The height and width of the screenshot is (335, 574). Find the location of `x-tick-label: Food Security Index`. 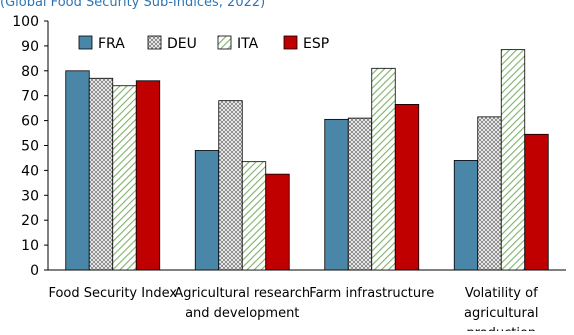

x-tick-label: Food Security Index is located at coordinates (112, 293).